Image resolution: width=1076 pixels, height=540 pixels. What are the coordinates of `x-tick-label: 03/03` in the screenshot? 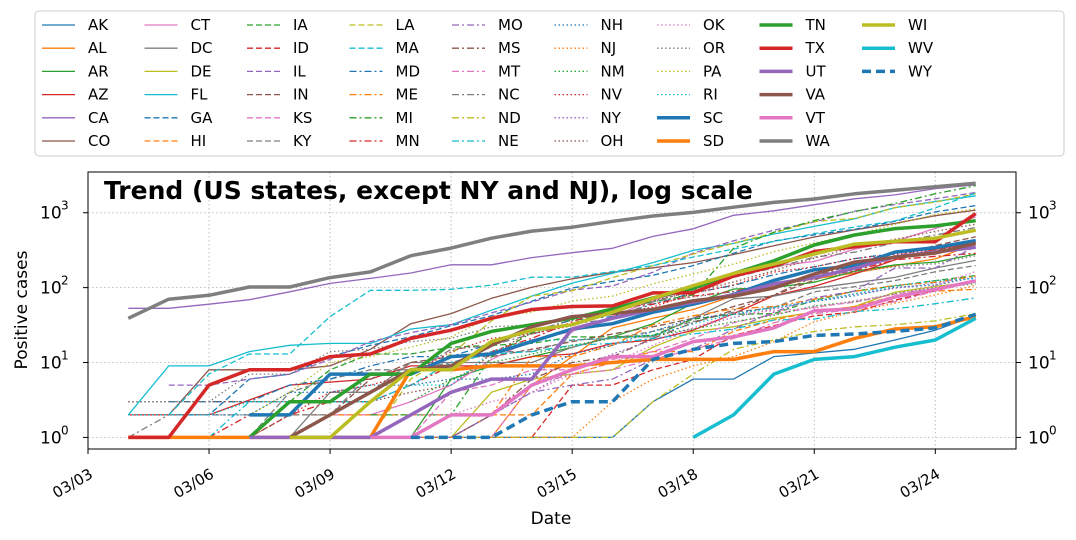 It's located at (72, 483).